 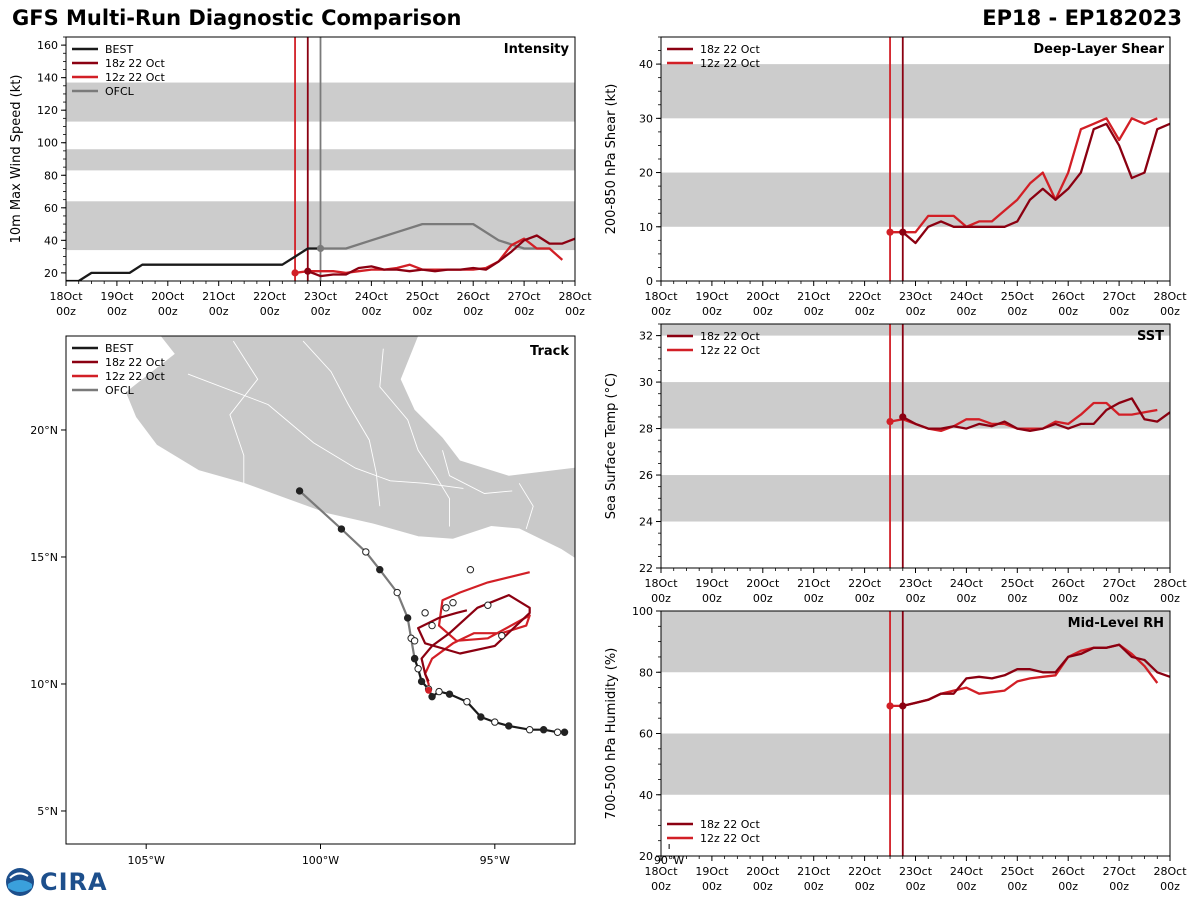 What do you see at coordinates (730, 824) in the screenshot?
I see `rh-legend-label-run18: 18z 22 Oct` at bounding box center [730, 824].